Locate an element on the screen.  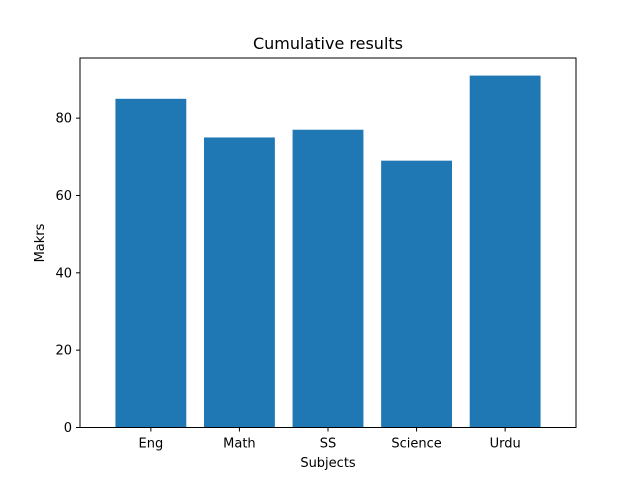
x-axis-ticks: Eng Math SS Science Urdu is located at coordinates (330, 439).